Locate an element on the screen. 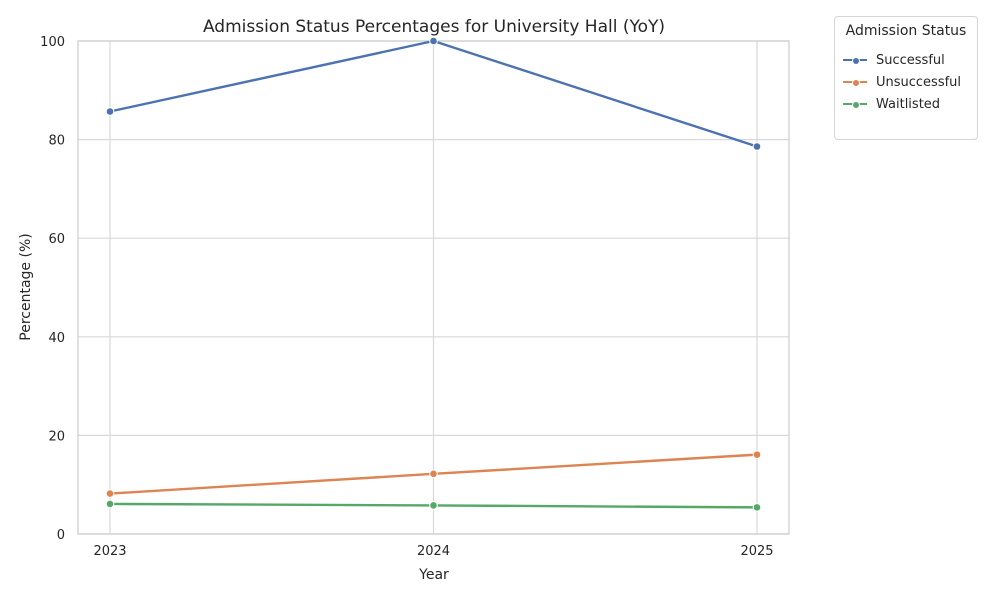  y-tick-label: 60 is located at coordinates (56, 239).